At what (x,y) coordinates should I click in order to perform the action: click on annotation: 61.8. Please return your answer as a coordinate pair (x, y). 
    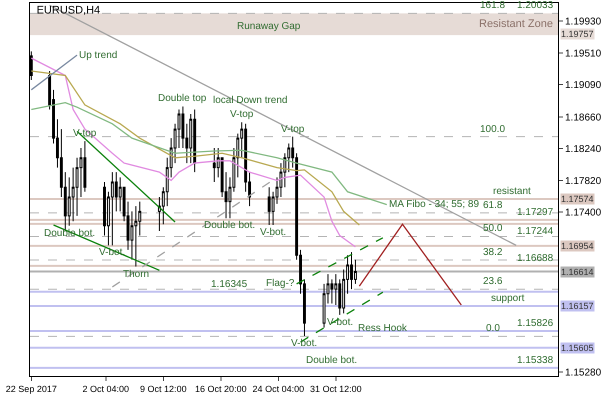
    Looking at the image, I should click on (493, 205).